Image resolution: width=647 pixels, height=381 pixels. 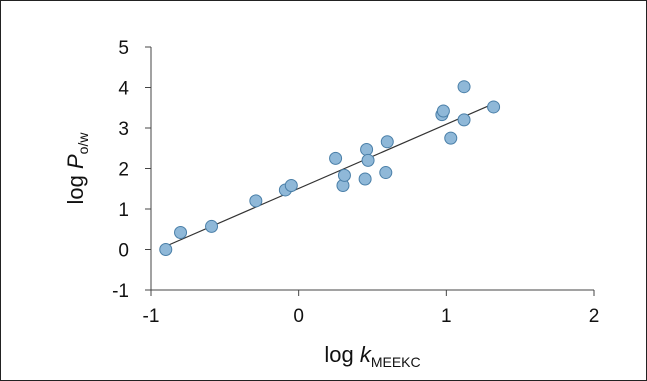 I want to click on x-tick-label: 1, so click(x=446, y=316).